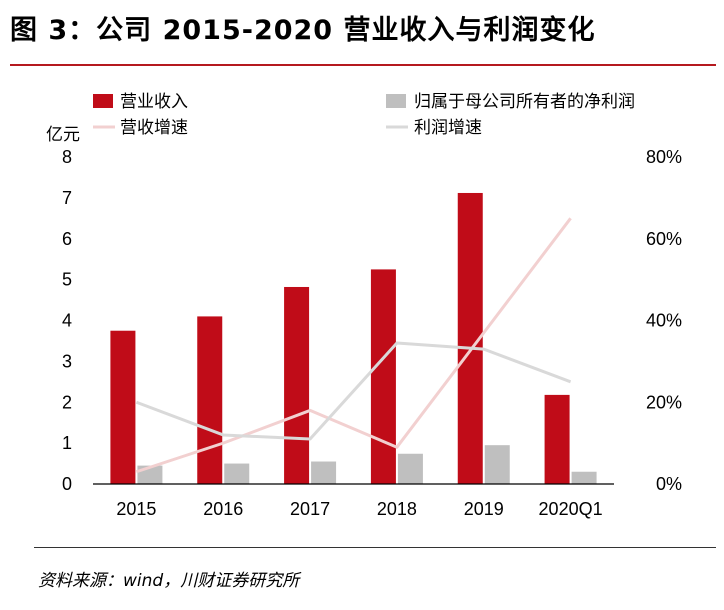 The image size is (724, 610). I want to click on footer-divider, so click(375, 547).